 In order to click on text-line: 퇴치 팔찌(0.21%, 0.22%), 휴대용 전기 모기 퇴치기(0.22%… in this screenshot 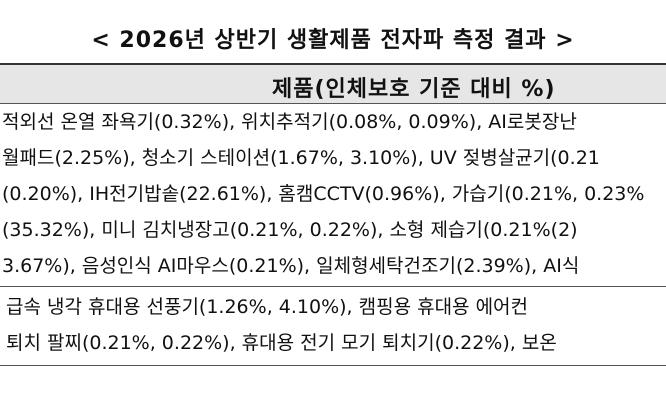, I will do `click(281, 343)`.